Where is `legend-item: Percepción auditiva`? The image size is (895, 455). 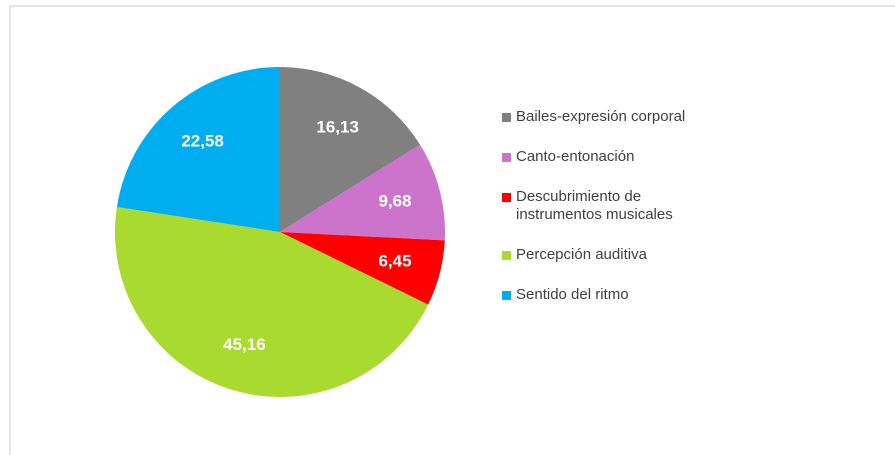
legend-item: Percepción auditiva is located at coordinates (617, 255).